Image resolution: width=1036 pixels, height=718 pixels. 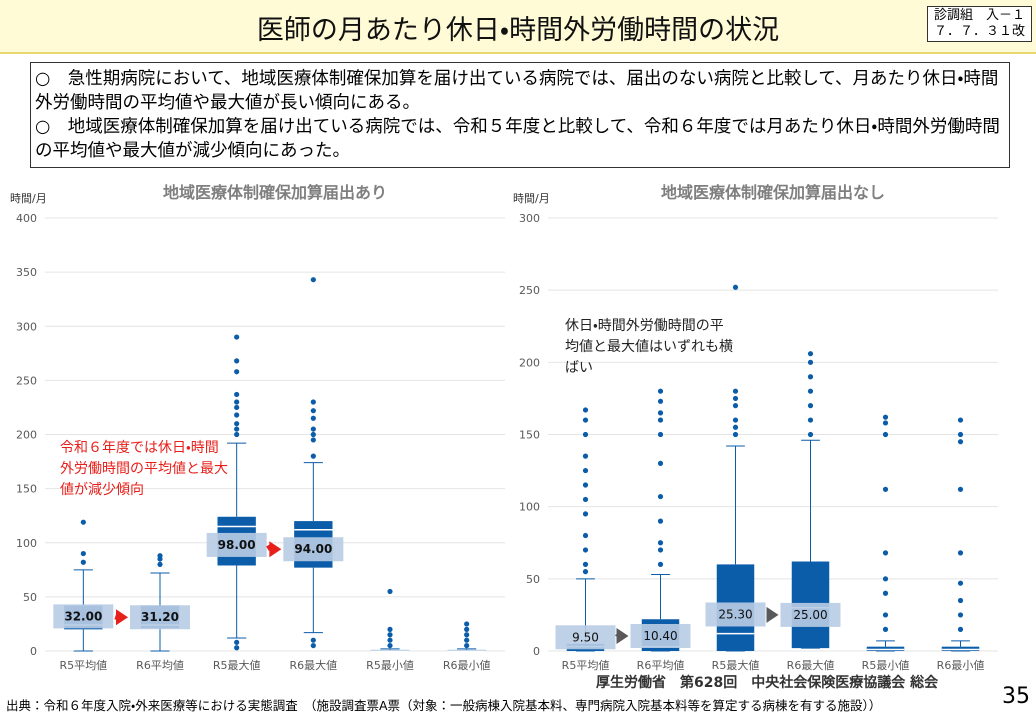 What do you see at coordinates (26, 272) in the screenshot?
I see `y-tick-label: 350` at bounding box center [26, 272].